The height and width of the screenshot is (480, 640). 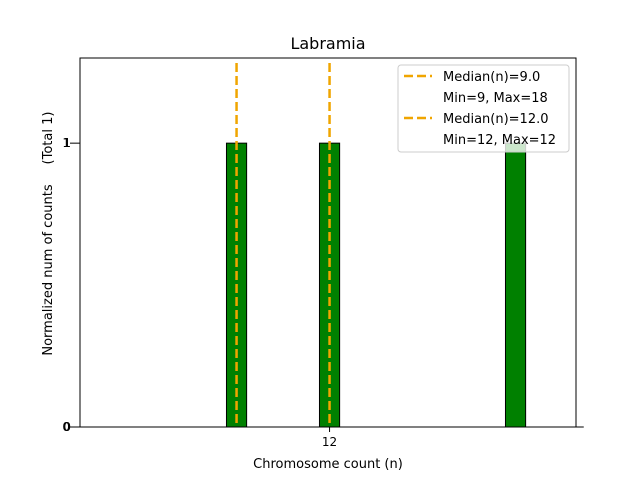 What do you see at coordinates (328, 464) in the screenshot?
I see `x-axis-label: Chromosome count (n)` at bounding box center [328, 464].